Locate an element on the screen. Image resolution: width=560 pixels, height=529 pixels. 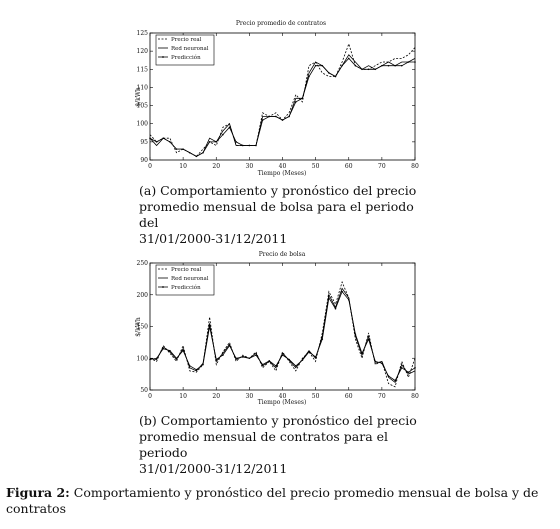
legend-label: Predicción is located at coordinates (186, 287).